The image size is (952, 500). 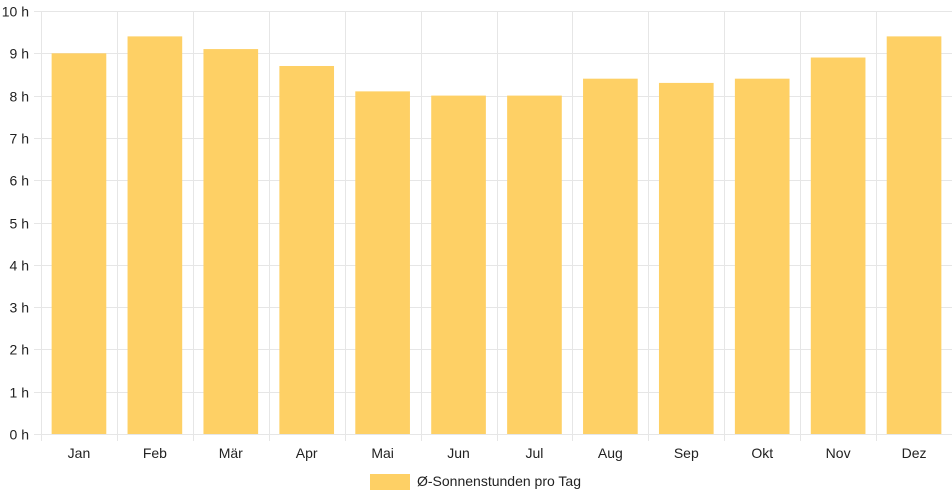 What do you see at coordinates (19, 393) in the screenshot?
I see `y-tick-label: 1 h` at bounding box center [19, 393].